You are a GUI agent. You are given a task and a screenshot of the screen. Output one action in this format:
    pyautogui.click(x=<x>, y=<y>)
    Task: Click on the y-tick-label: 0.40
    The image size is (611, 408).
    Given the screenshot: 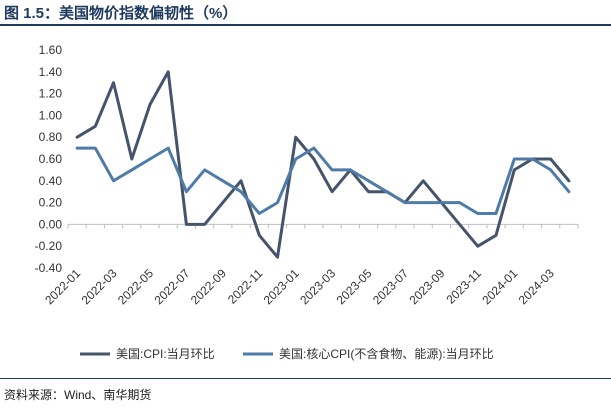 What is the action you would take?
    pyautogui.click(x=51, y=181)
    